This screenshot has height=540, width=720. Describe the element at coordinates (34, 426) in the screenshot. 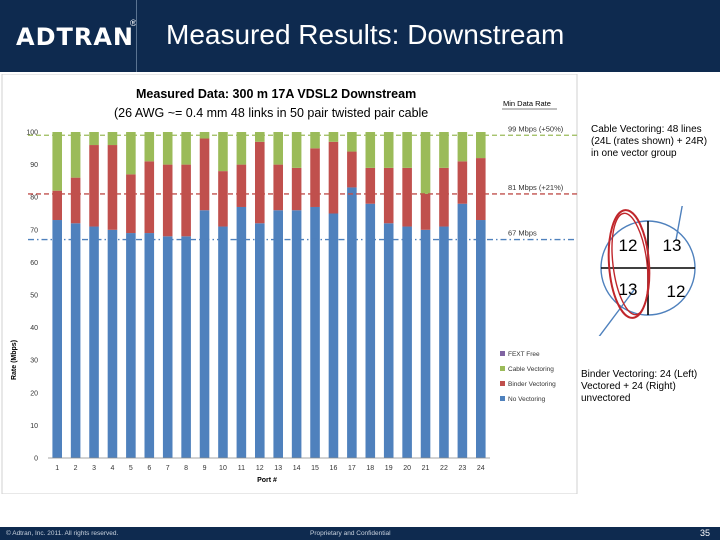

I see `y-tick-label: 10` at that location.